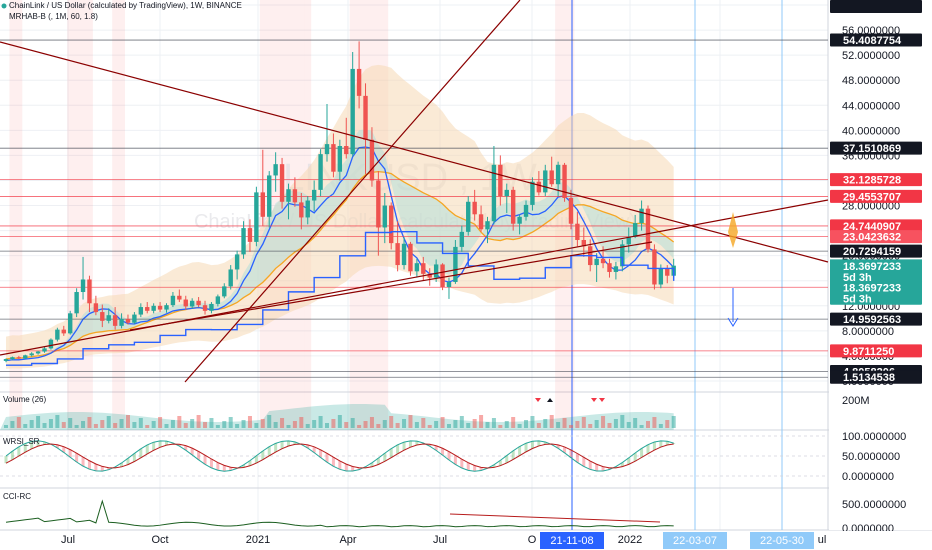 Image resolution: width=932 pixels, height=550 pixels. Describe the element at coordinates (339, 456) in the screenshot. I see `wrsi-signal-line` at that location.